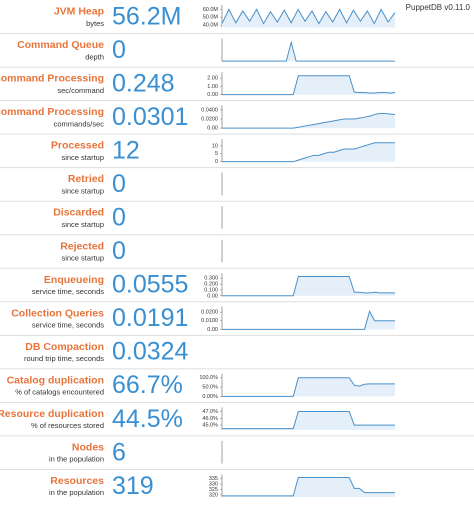  What do you see at coordinates (210, 419) in the screenshot?
I see `y-tick-label: 46.0%` at bounding box center [210, 419].